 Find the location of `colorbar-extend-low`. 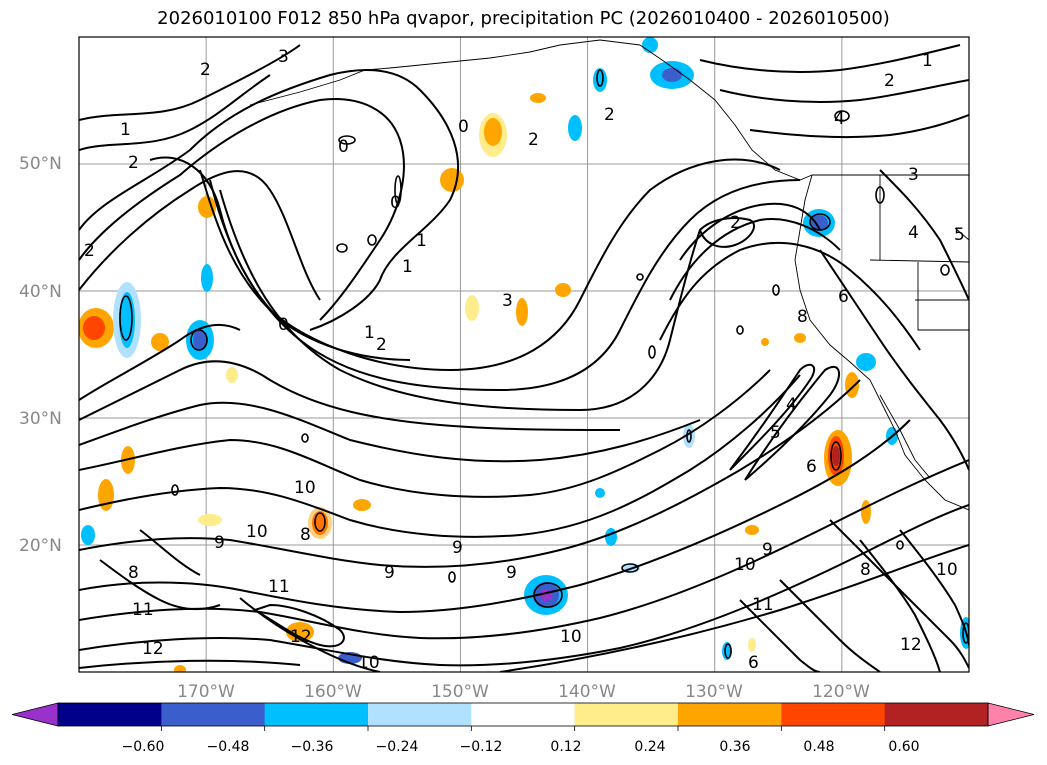

colorbar-extend-low is located at coordinates (35, 714).